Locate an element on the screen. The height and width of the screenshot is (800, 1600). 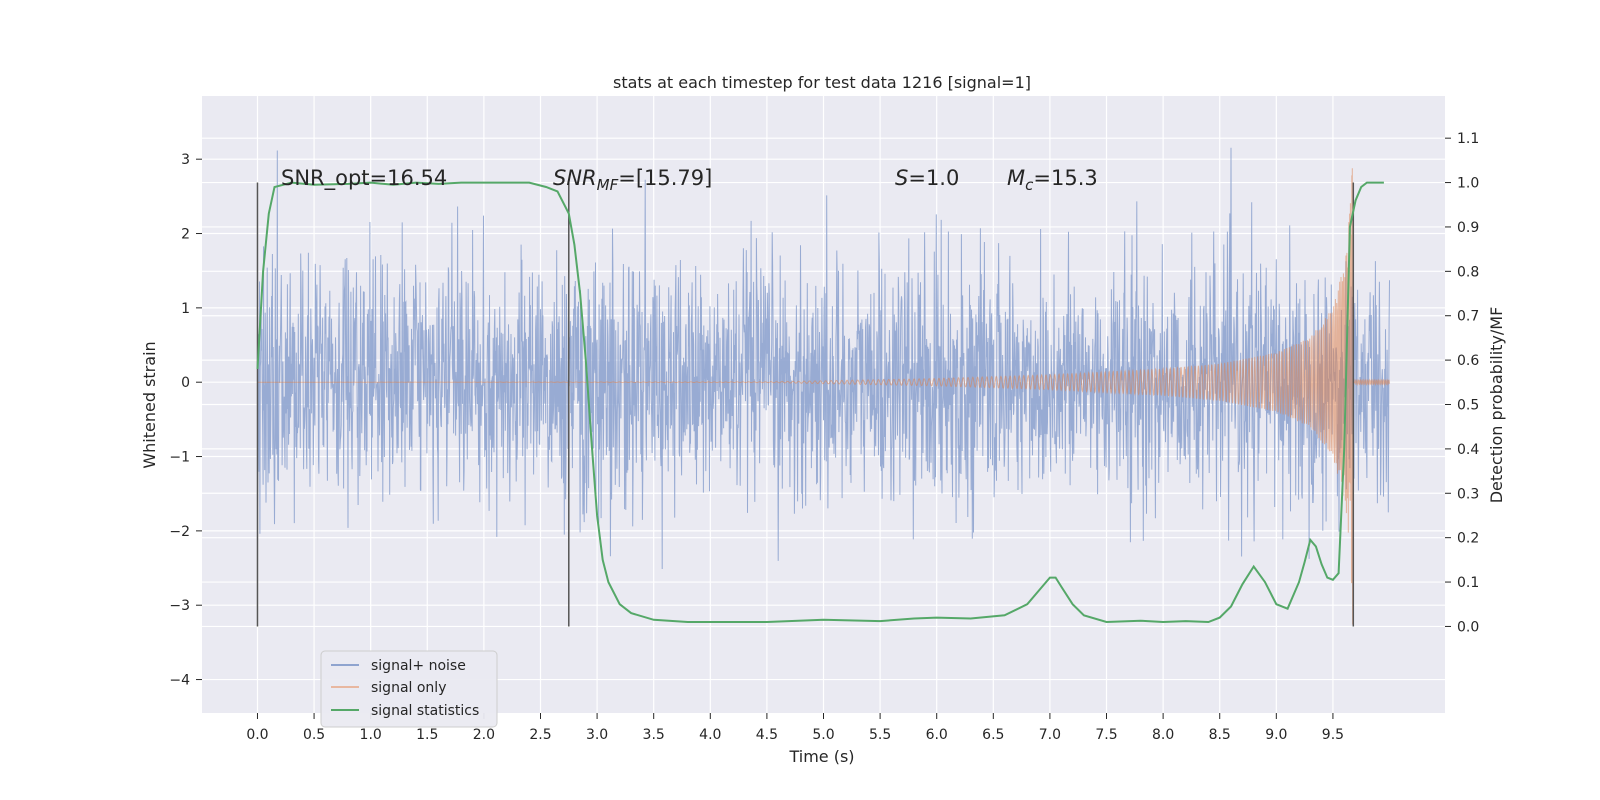
y2-tick-label: 0.2 is located at coordinates (1468, 539).